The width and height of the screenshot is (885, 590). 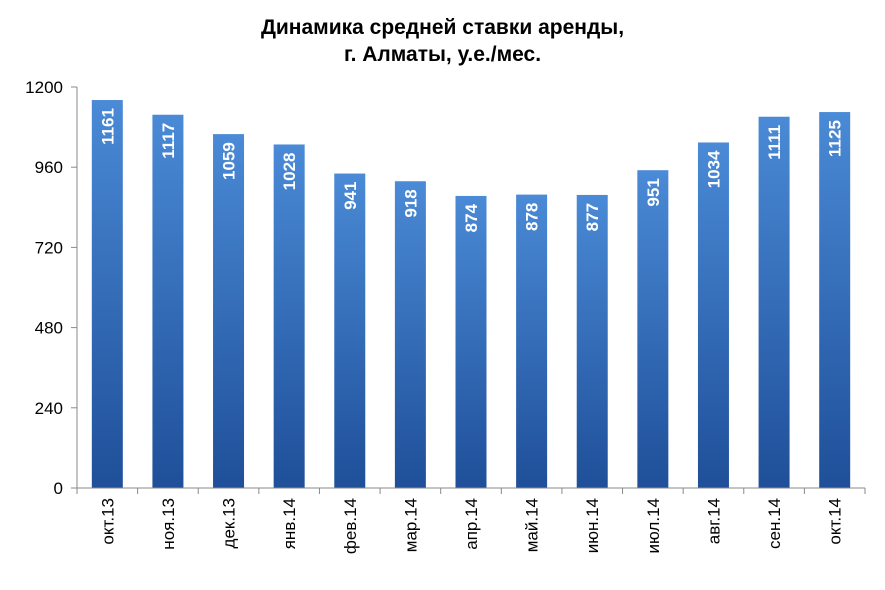 I want to click on bar-data-label: 1111, so click(x=774, y=142).